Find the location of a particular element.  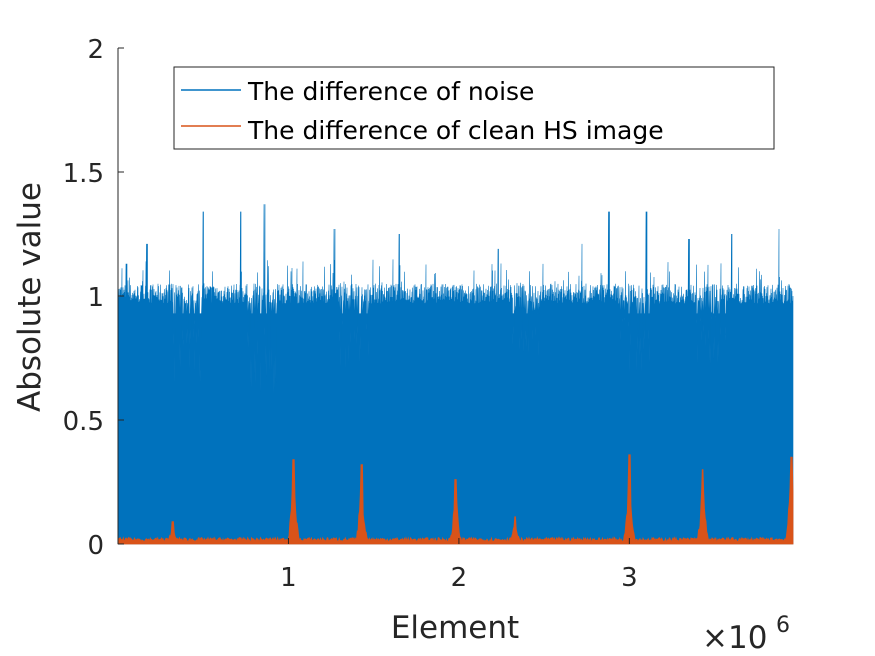

y-axis-title: Absolute value is located at coordinates (30, 297).